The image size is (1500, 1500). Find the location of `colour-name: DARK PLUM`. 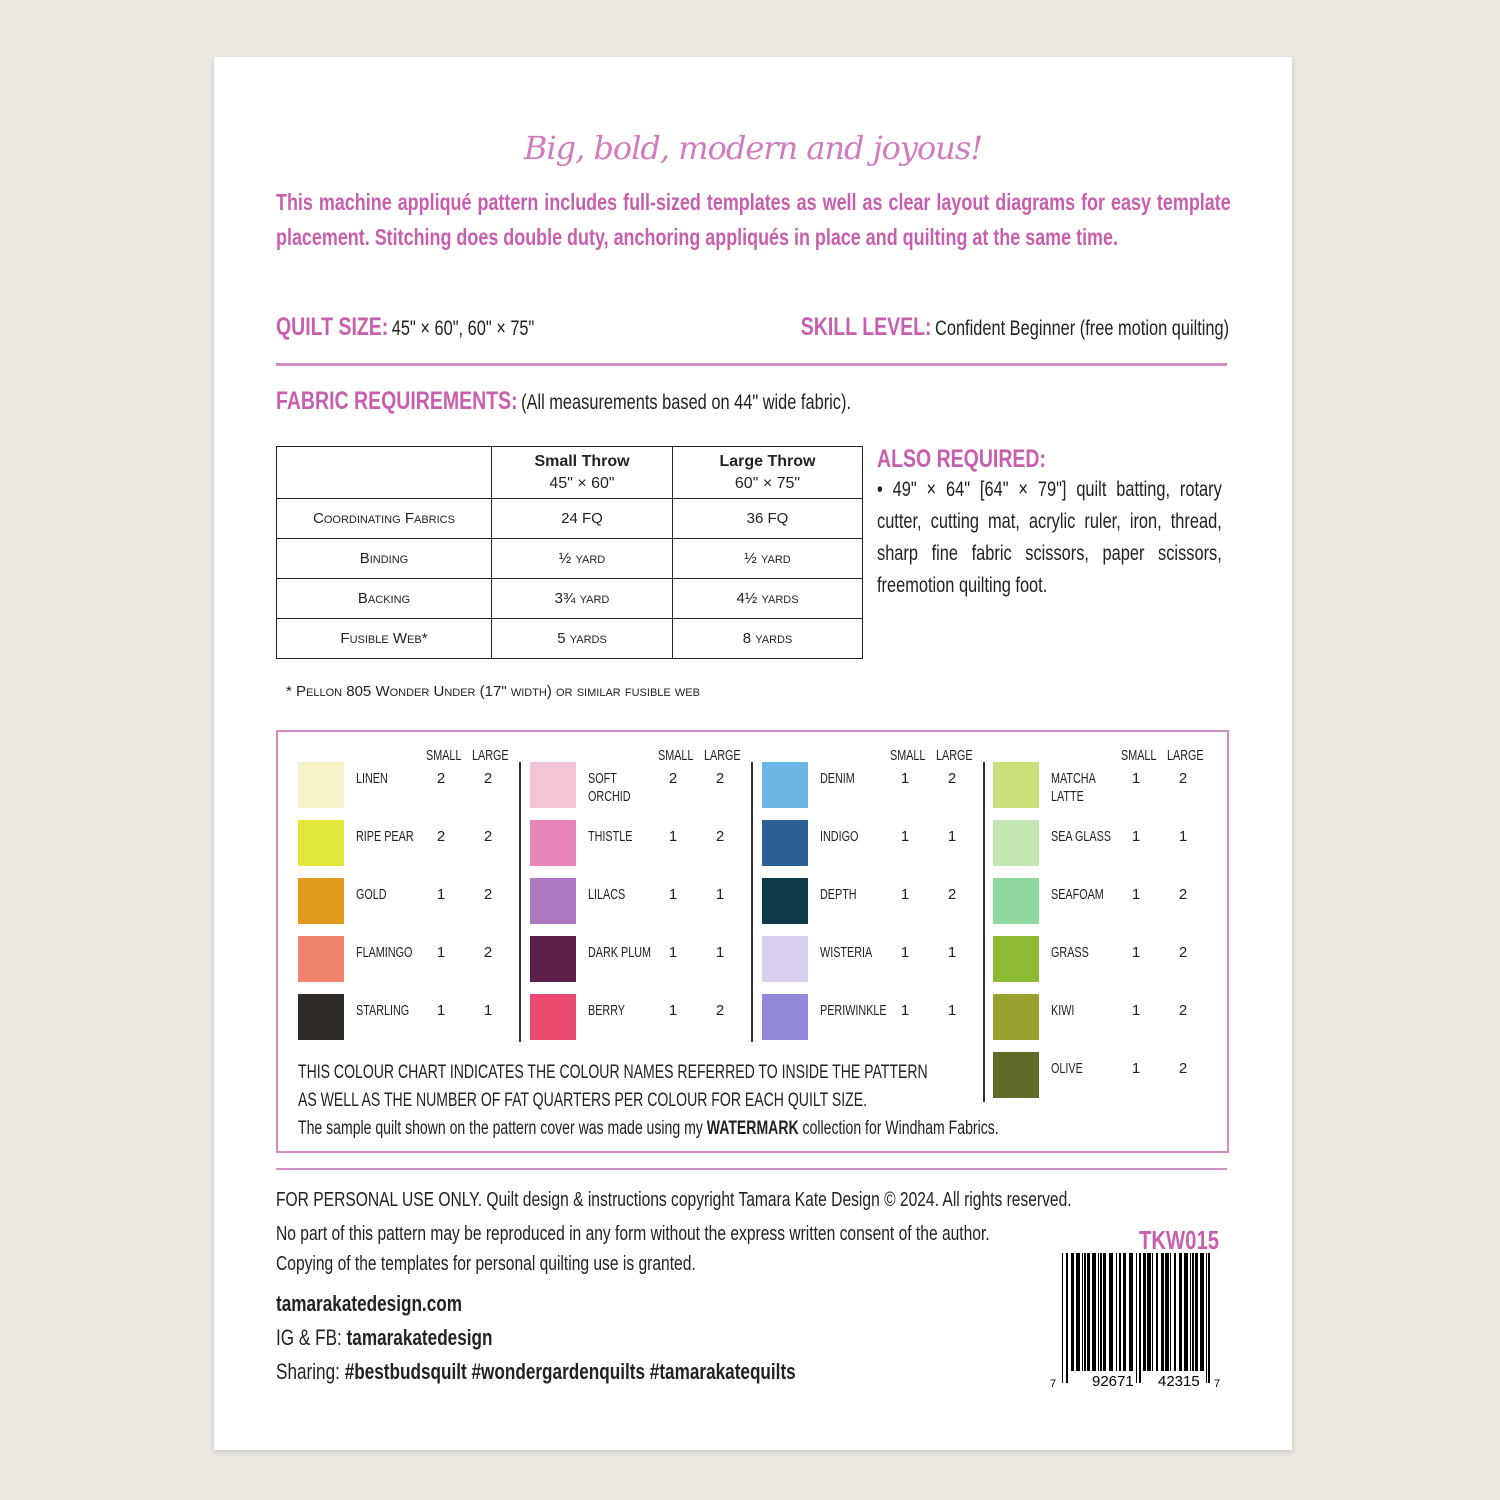

colour-name: DARK PLUM is located at coordinates (620, 952).